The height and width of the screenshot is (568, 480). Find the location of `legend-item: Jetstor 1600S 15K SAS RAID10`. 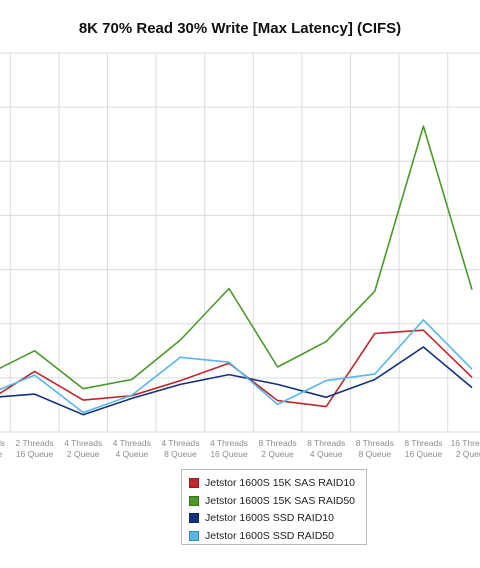

legend-item: Jetstor 1600S 15K SAS RAID10 is located at coordinates (272, 483).